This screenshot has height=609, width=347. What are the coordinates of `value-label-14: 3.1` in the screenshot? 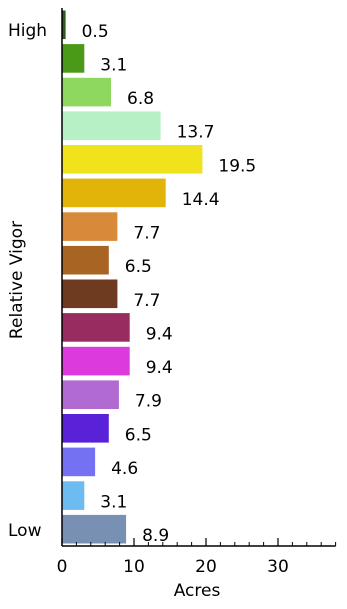 It's located at (113, 503).